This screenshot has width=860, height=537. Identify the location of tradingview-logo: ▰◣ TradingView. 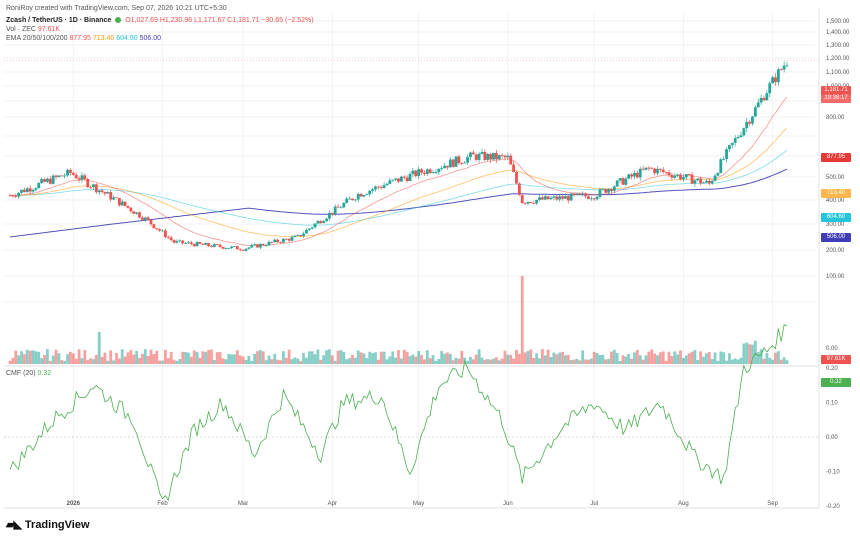
(48, 524).